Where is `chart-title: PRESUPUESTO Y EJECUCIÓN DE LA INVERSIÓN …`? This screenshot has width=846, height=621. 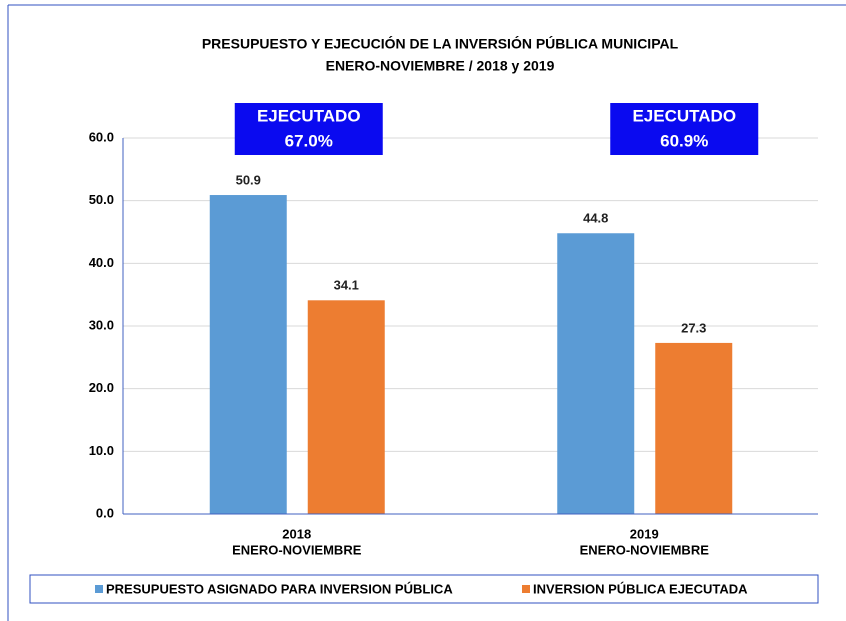 chart-title: PRESUPUESTO Y EJECUCIÓN DE LA INVERSIÓN … is located at coordinates (440, 43).